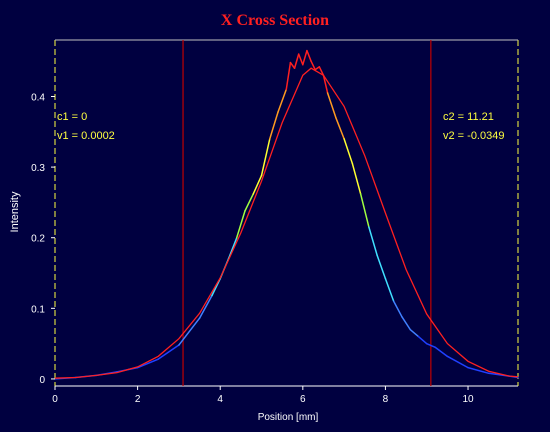 The width and height of the screenshot is (550, 432). What do you see at coordinates (275, 20) in the screenshot?
I see `chart-title: X Cross Section` at bounding box center [275, 20].